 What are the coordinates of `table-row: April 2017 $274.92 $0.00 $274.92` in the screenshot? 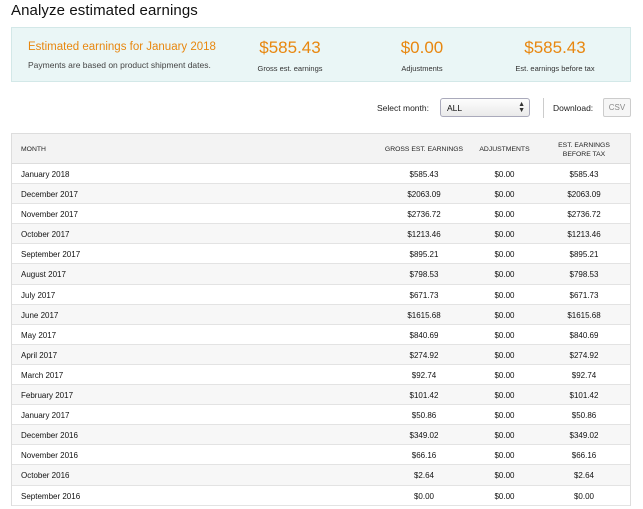 It's located at (321, 354).